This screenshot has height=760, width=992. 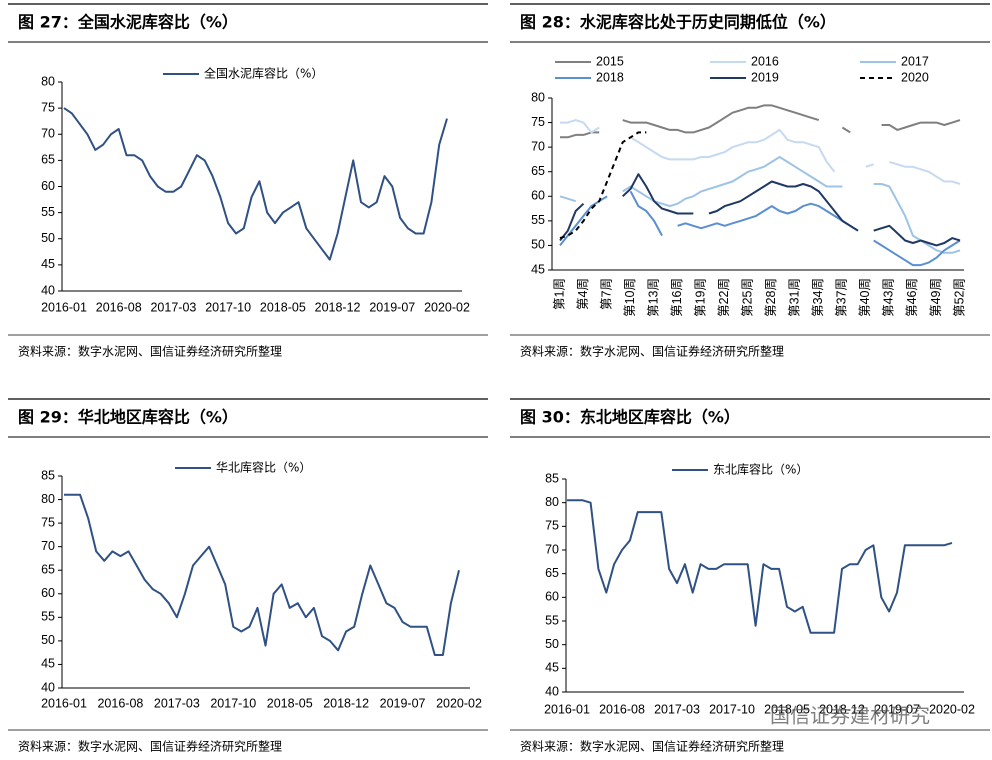 What do you see at coordinates (765, 61) in the screenshot?
I see `legend-label: 2016` at bounding box center [765, 61].